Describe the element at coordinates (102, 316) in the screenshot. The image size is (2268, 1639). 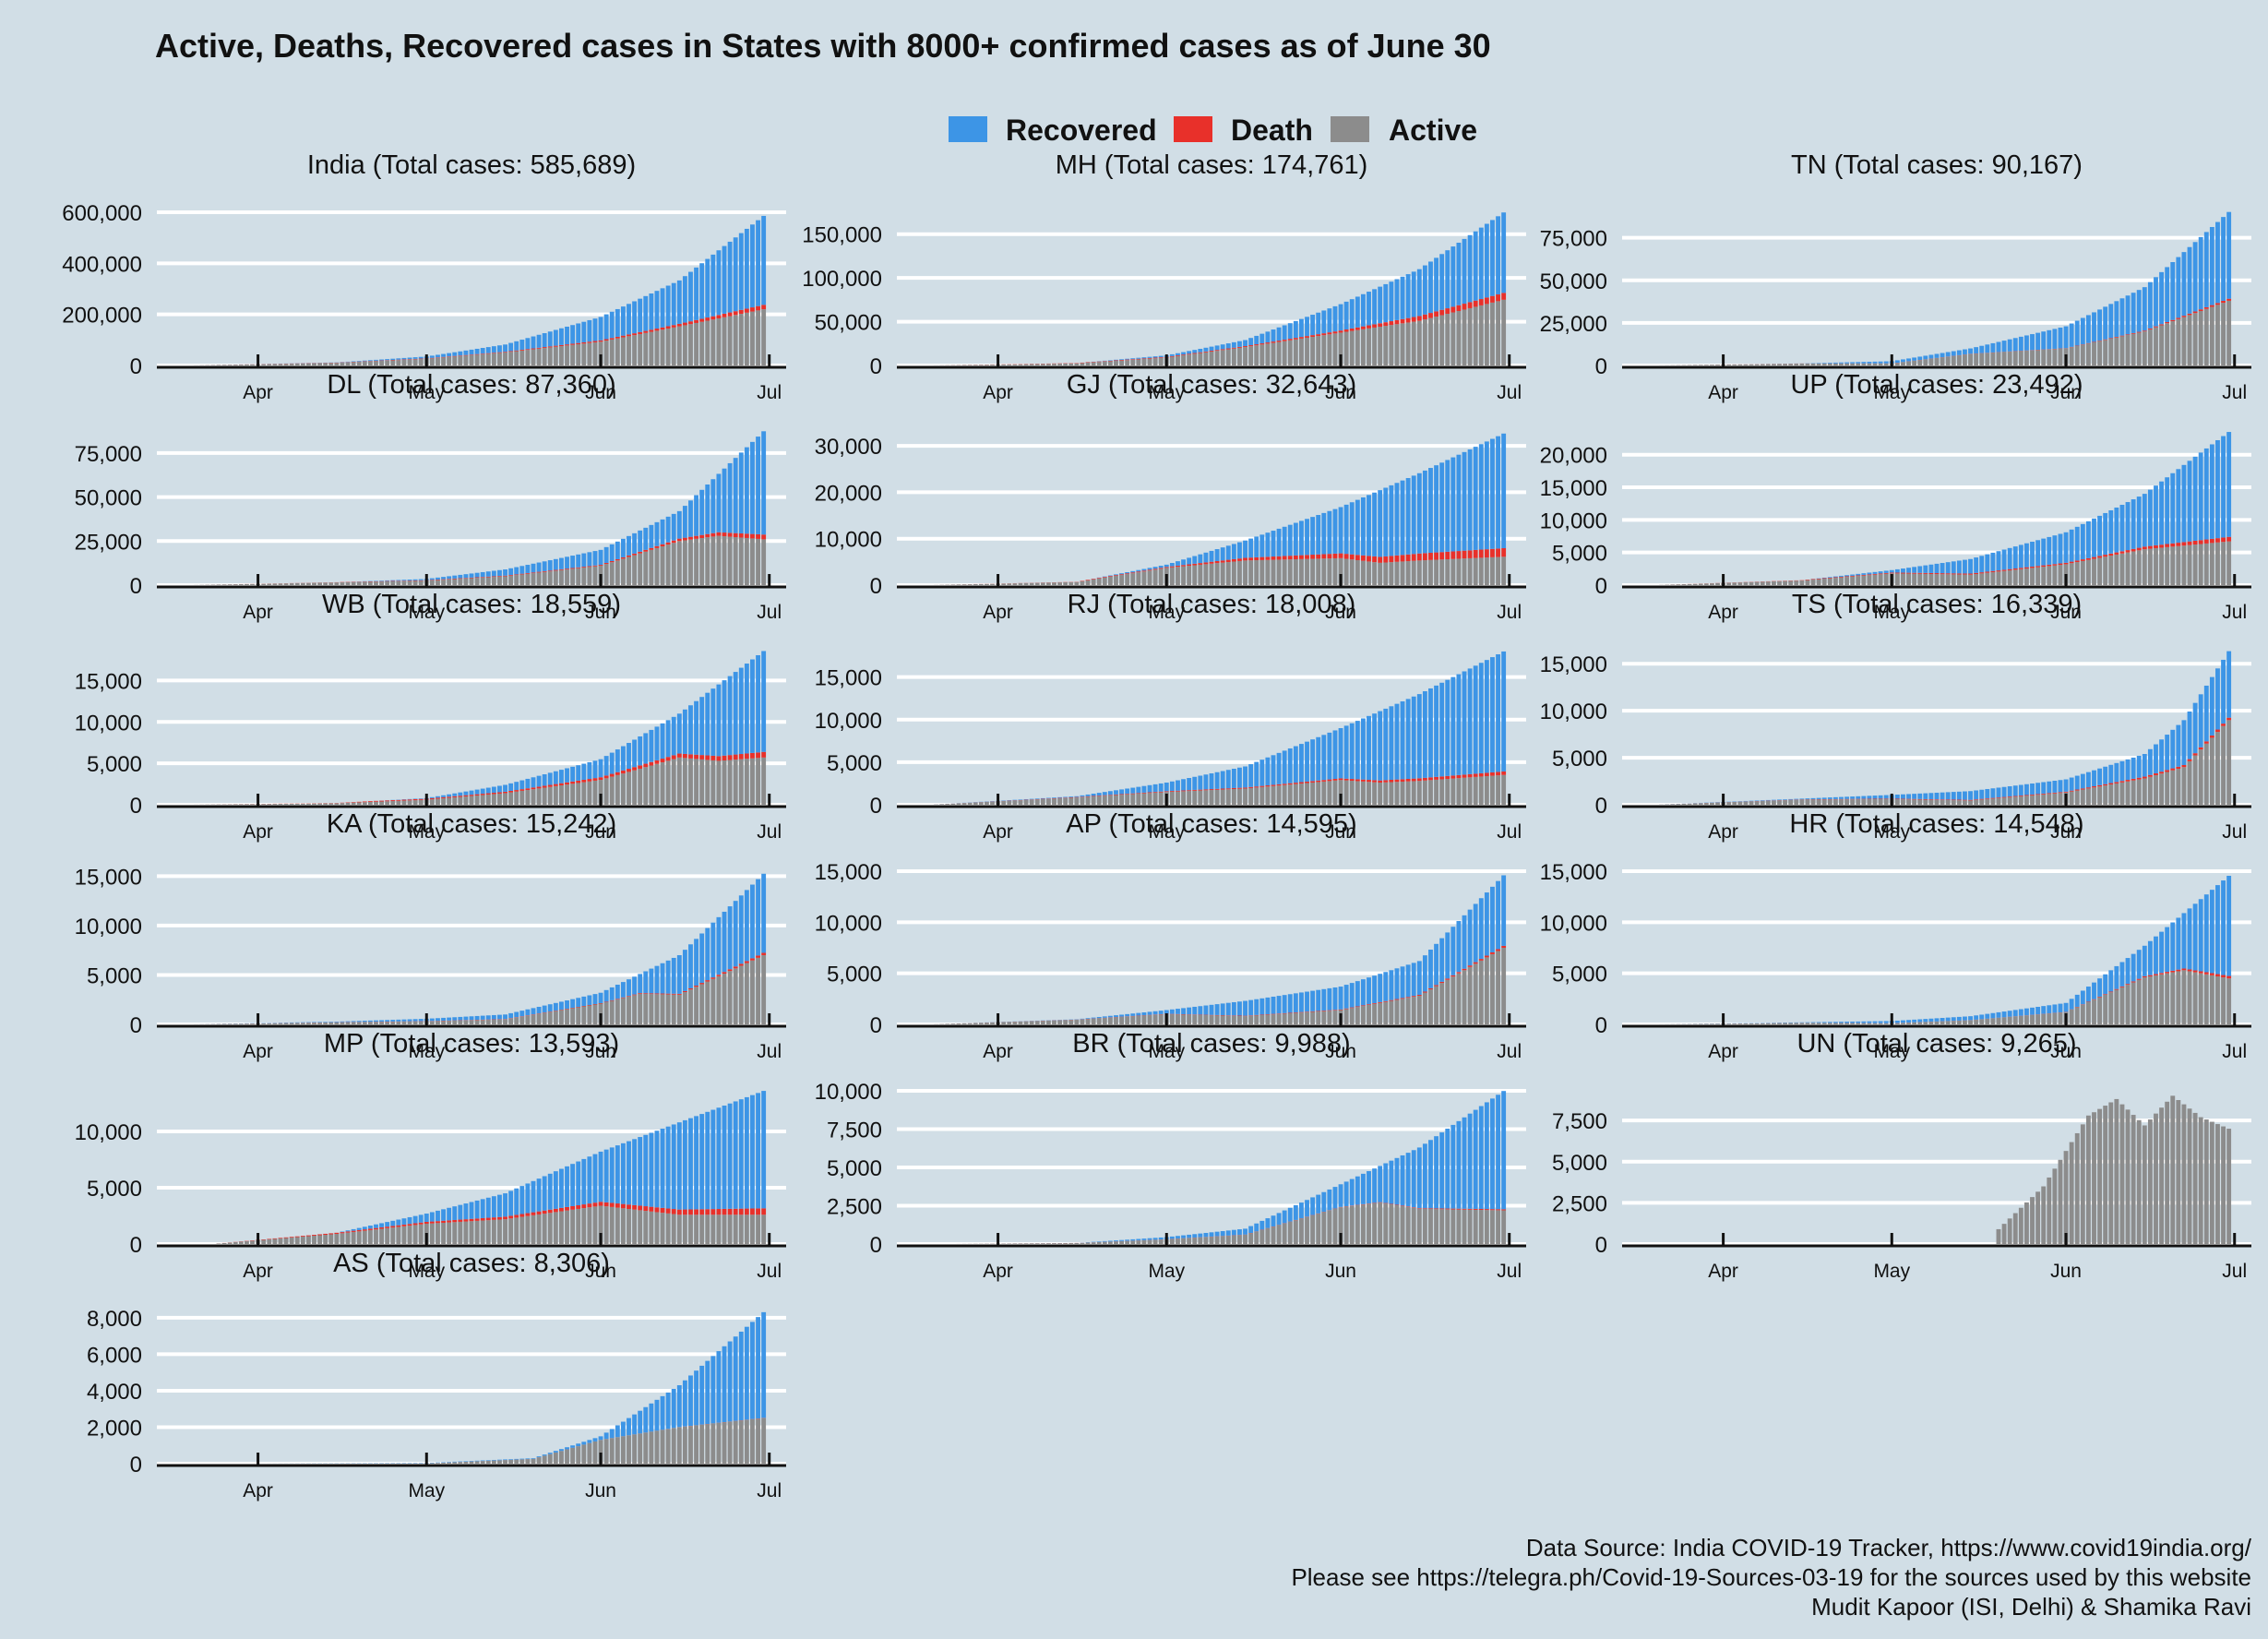
I see `y-tick-label: 200,000` at that location.